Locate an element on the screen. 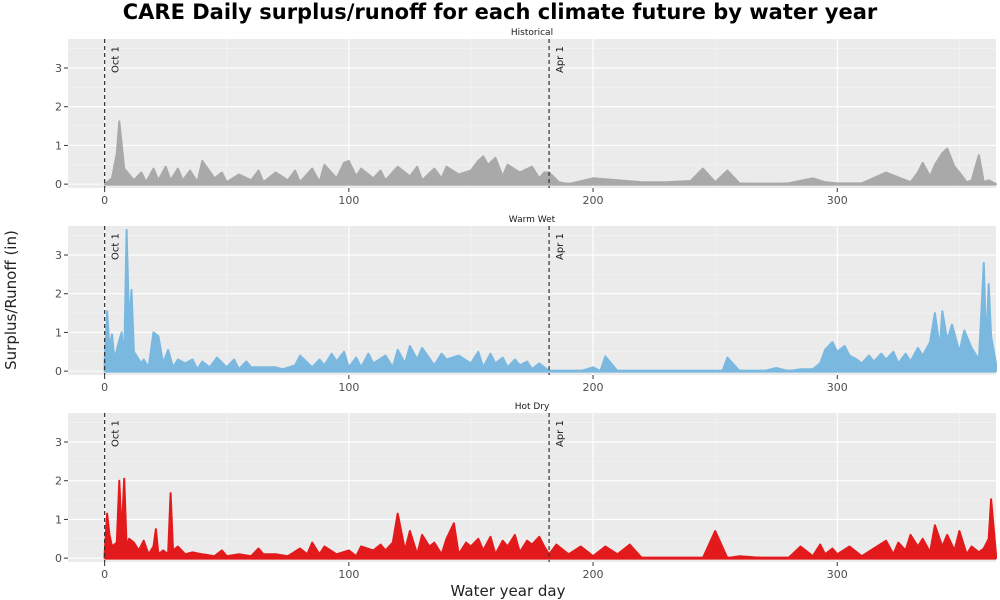 This screenshot has width=1000, height=600. series-area-hot-dry is located at coordinates (550, 518).